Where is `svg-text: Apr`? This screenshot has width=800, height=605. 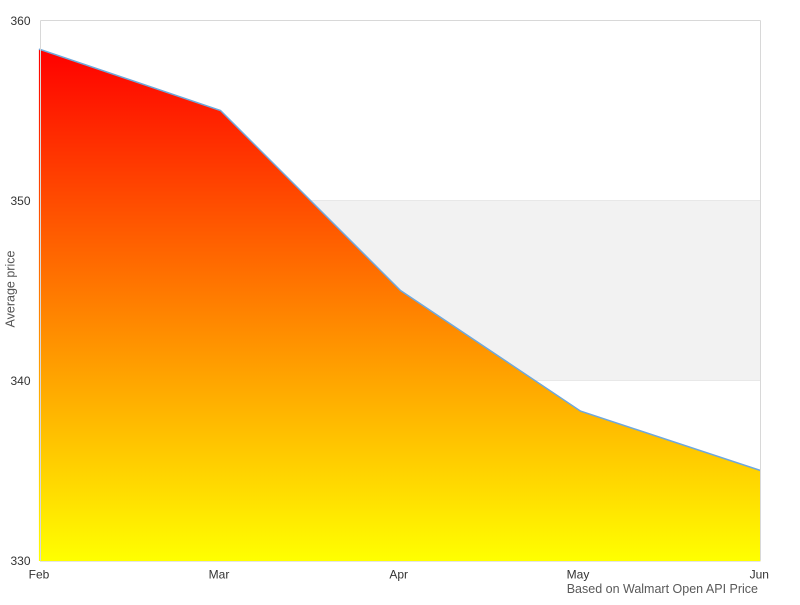
svg-text: Apr is located at coordinates (398, 575).